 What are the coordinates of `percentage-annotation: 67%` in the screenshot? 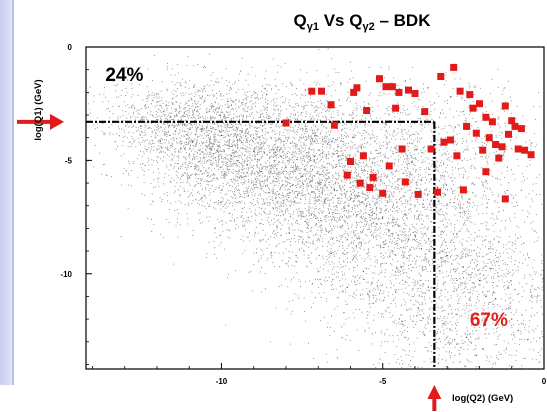 It's located at (489, 320).